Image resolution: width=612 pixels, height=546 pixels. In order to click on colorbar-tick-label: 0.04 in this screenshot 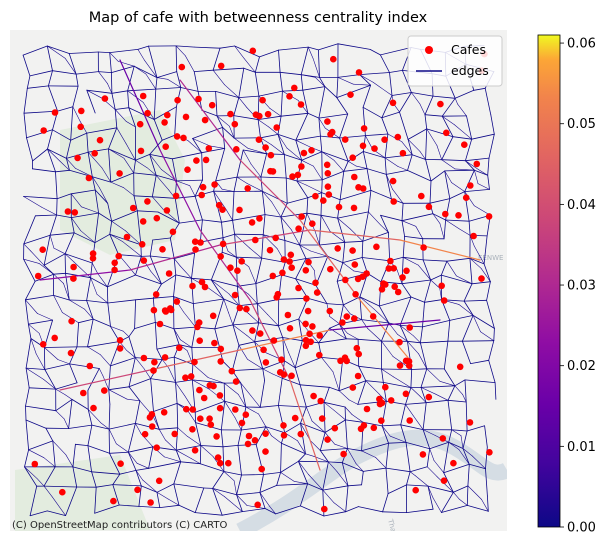, I will do `click(581, 205)`.